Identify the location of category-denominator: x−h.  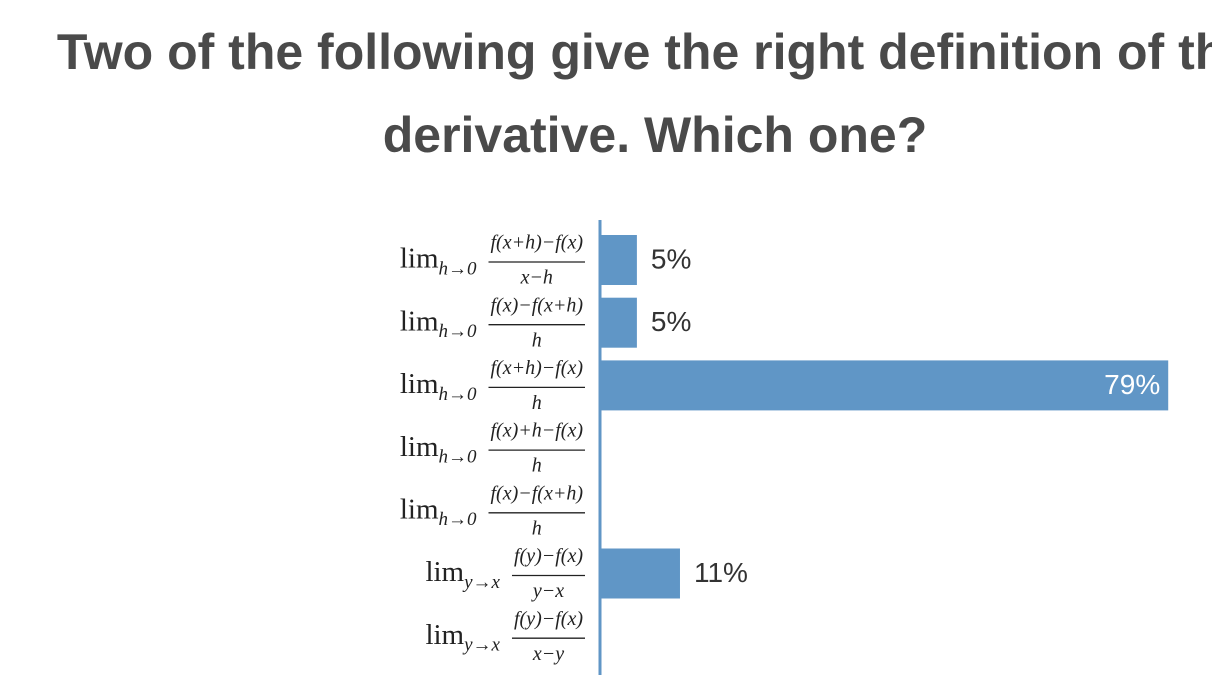
(536, 278).